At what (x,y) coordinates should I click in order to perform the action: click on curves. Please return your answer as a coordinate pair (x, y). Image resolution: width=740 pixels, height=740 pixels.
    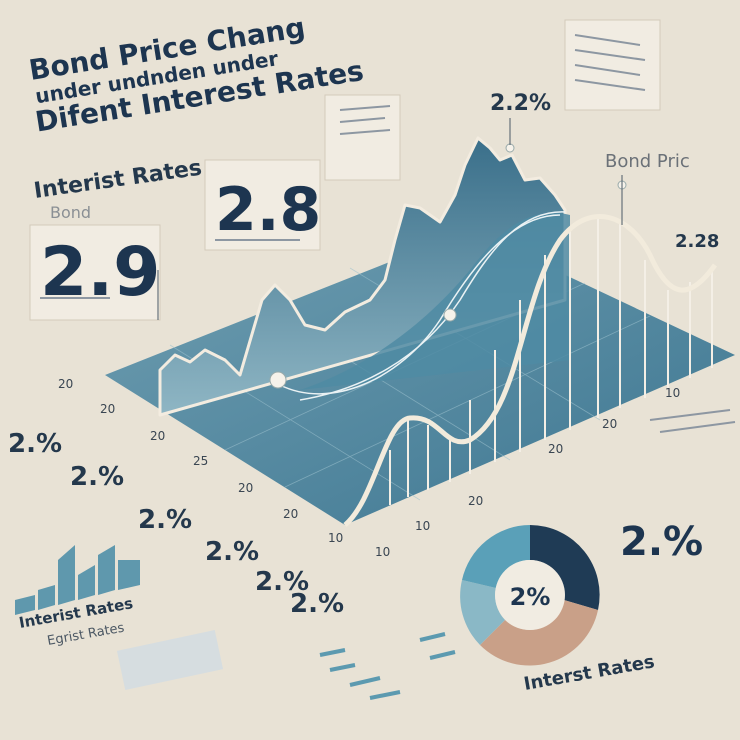
    Looking at the image, I should click on (422, 306).